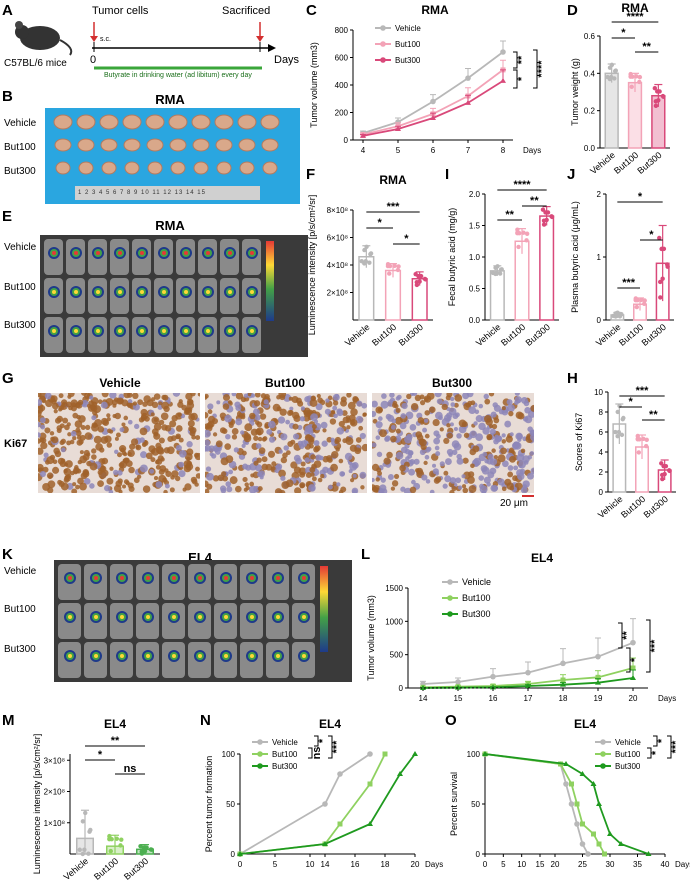 The width and height of the screenshot is (690, 886). Describe the element at coordinates (599, 320) in the screenshot. I see `y-tick-label: 0` at that location.